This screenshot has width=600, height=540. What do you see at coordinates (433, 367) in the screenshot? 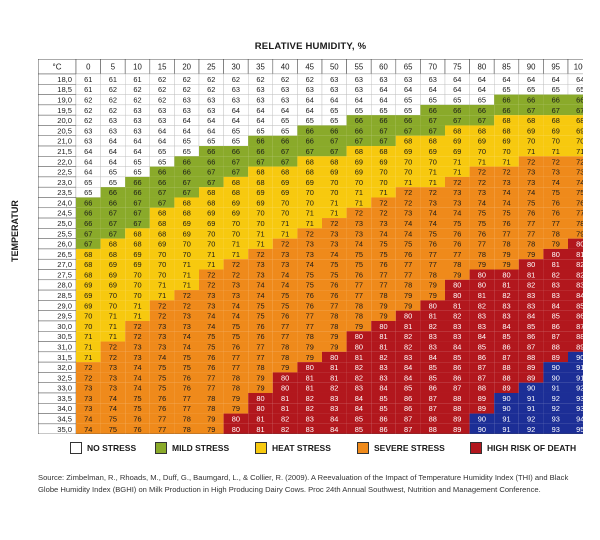
I see `cell-value-label: 85` at bounding box center [433, 367].